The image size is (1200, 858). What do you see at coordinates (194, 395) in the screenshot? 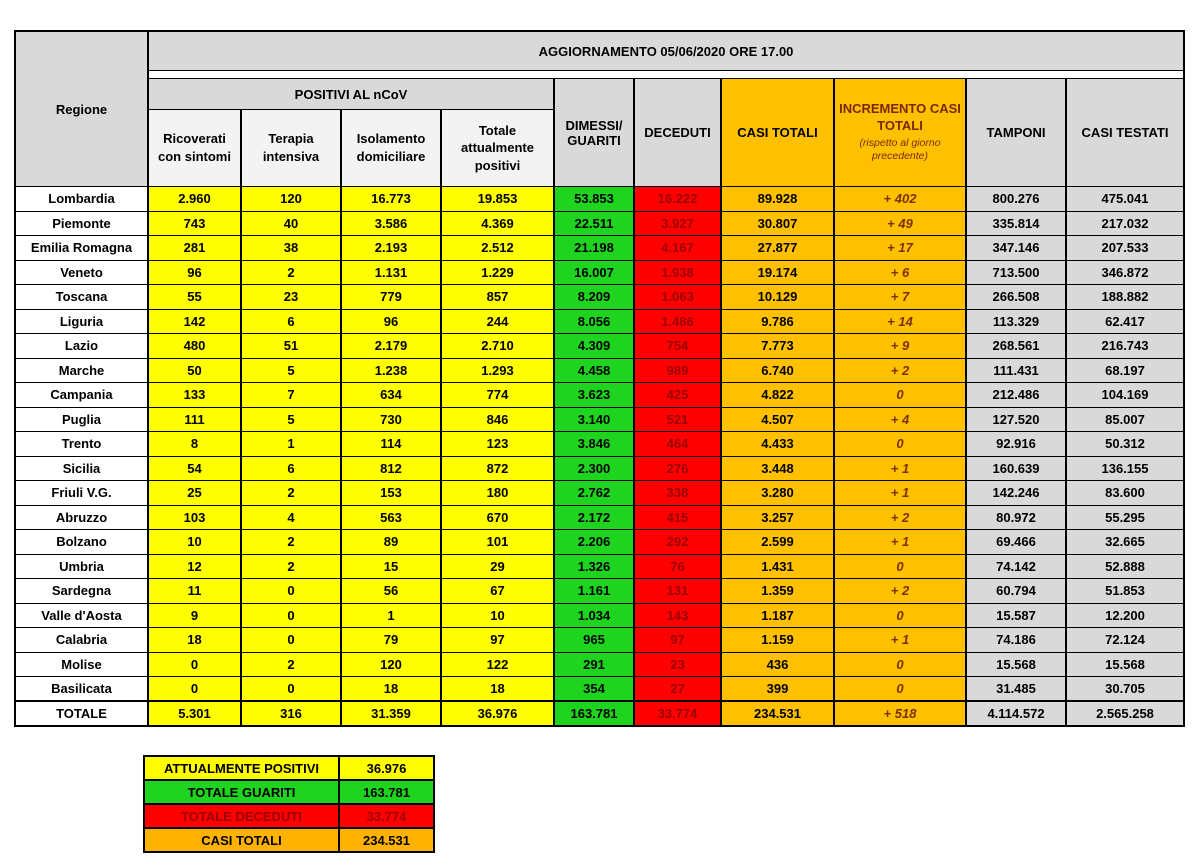
I see `cell-ricoverati: 133` at bounding box center [194, 395].